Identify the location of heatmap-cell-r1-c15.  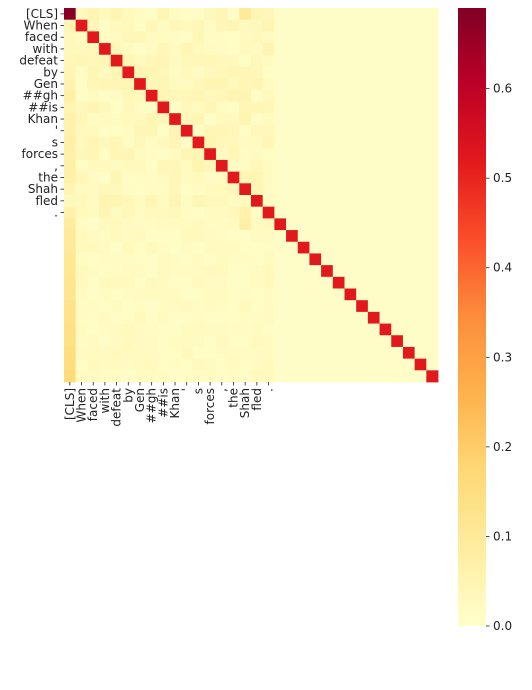
(245, 25).